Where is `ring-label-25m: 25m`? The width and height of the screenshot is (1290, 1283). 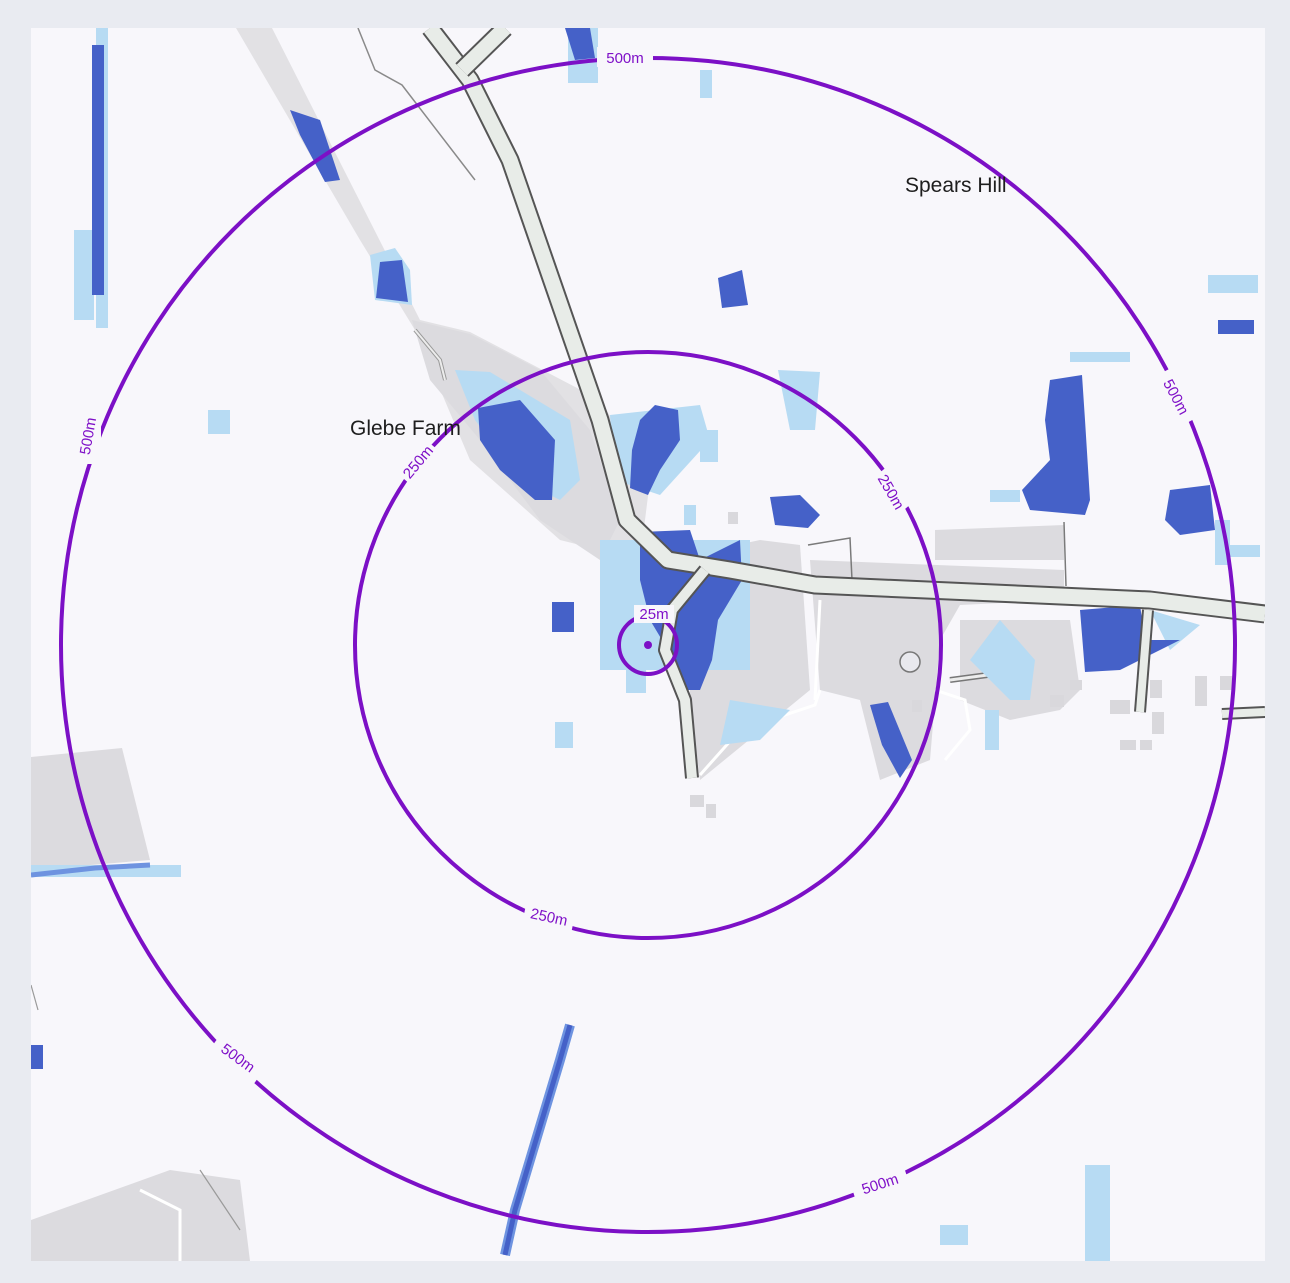
ring-label-25m: 25m is located at coordinates (653, 614).